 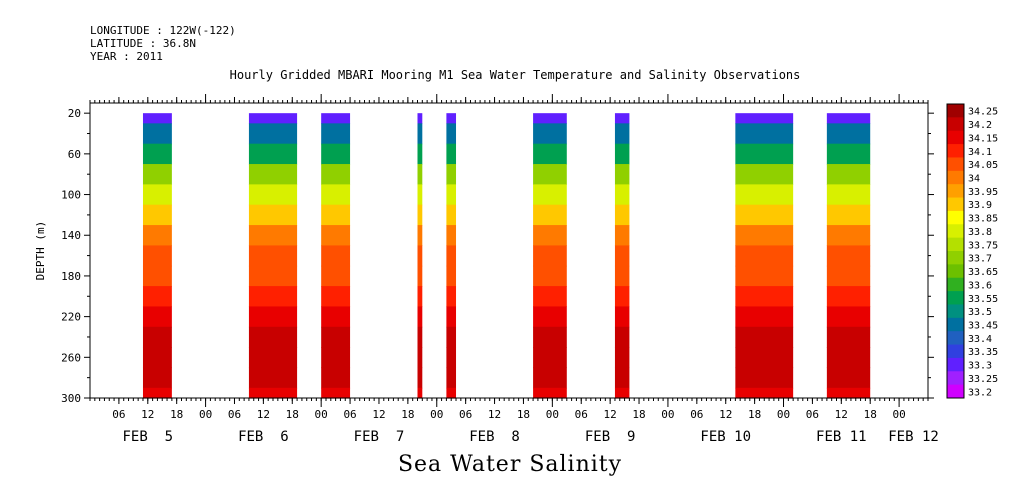 I want to click on colorbar-label: 34.2, so click(x=980, y=125).